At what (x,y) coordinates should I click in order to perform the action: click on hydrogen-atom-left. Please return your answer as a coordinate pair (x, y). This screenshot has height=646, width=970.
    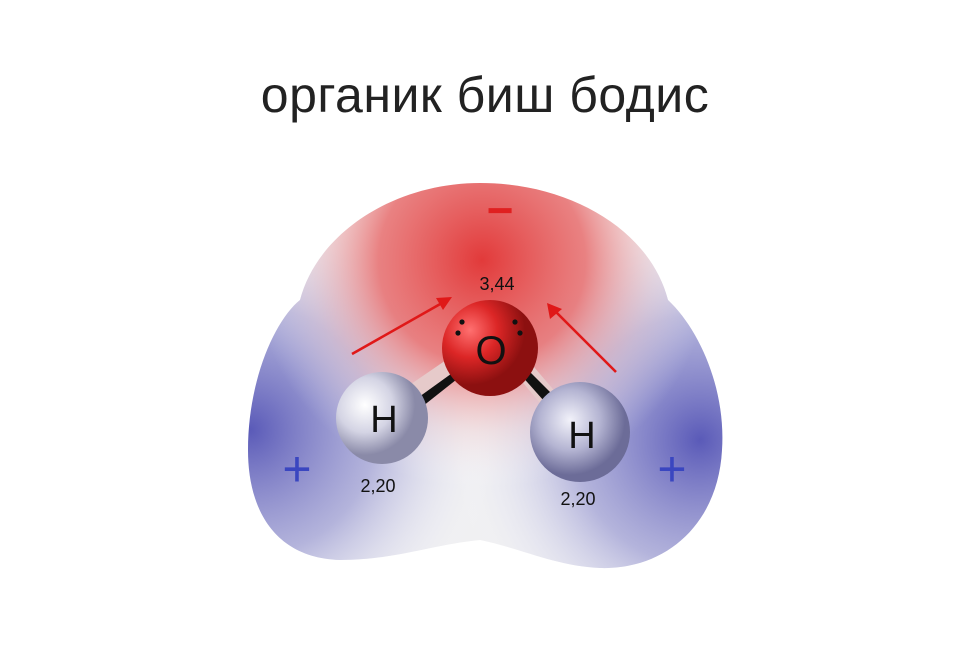
    Looking at the image, I should click on (382, 418).